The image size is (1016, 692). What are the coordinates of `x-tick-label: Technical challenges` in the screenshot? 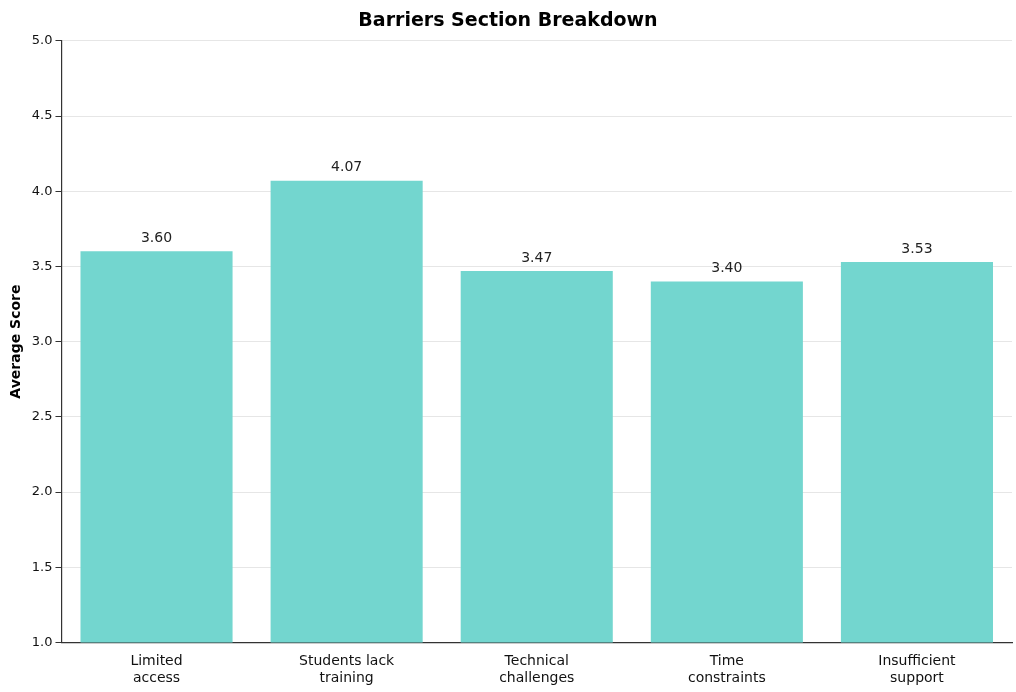 It's located at (537, 669).